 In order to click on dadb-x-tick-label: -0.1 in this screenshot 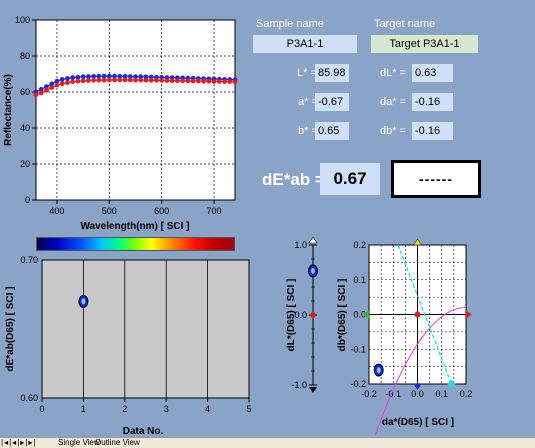, I will do `click(393, 394)`.